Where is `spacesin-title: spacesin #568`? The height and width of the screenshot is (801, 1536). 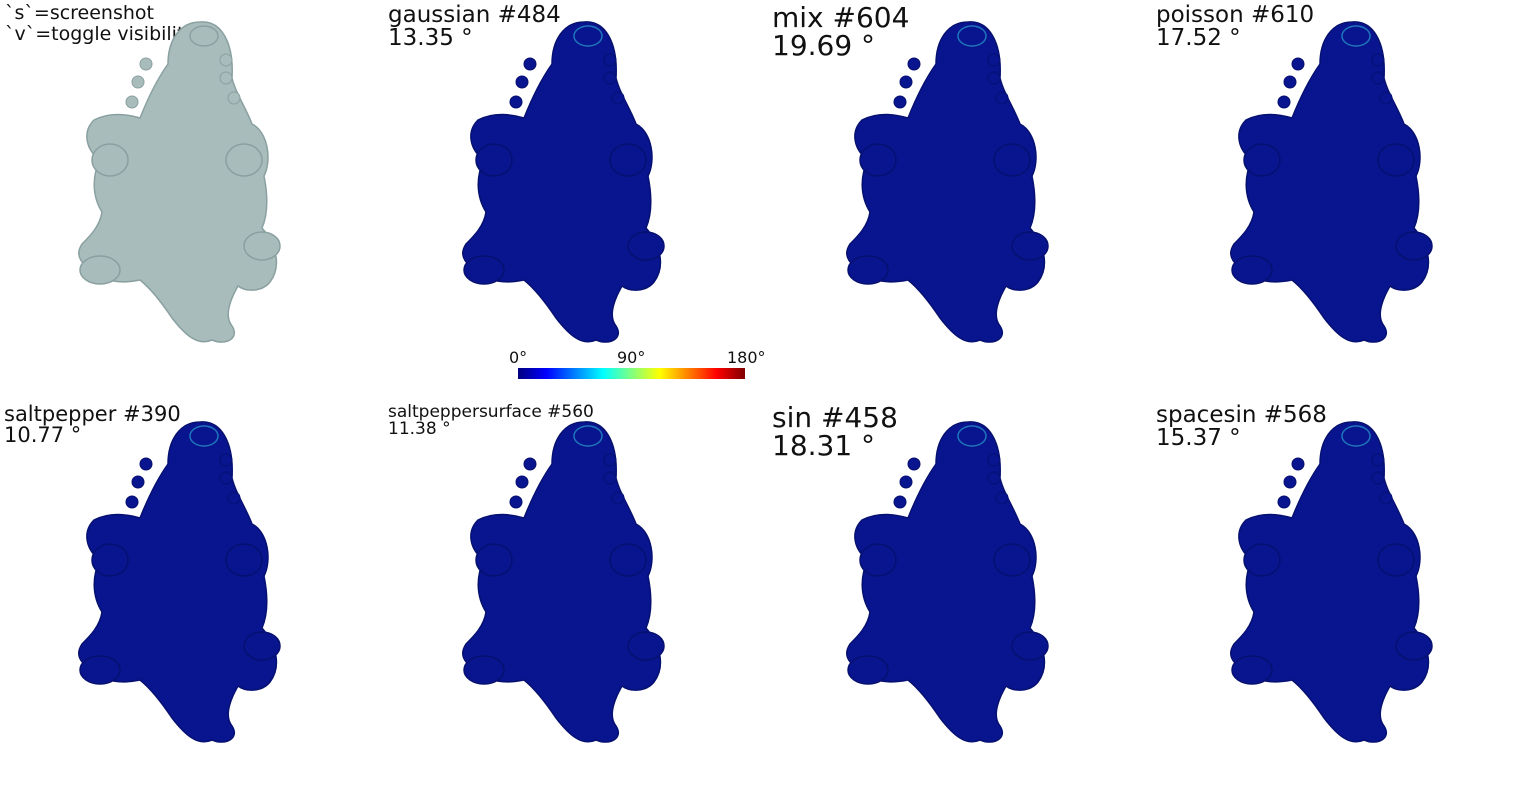 spacesin-title: spacesin #568 is located at coordinates (1241, 415).